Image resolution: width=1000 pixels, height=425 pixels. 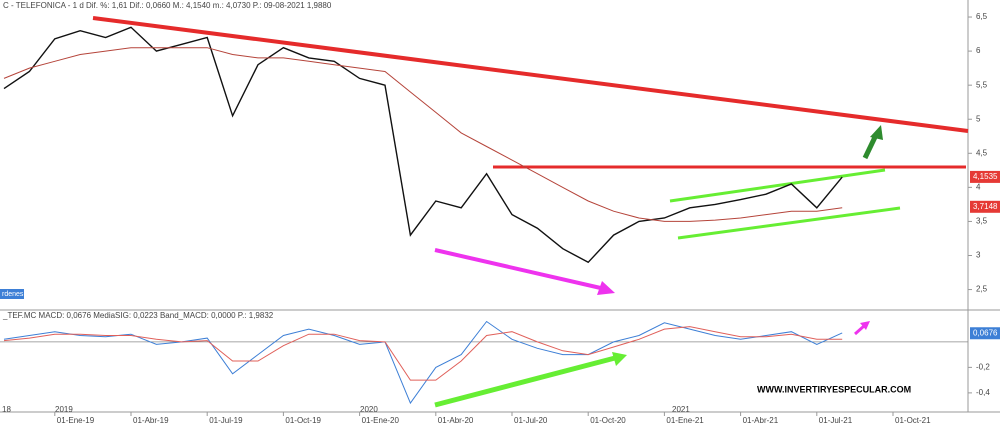 I want to click on y-tick-label: 4, so click(x=978, y=186).